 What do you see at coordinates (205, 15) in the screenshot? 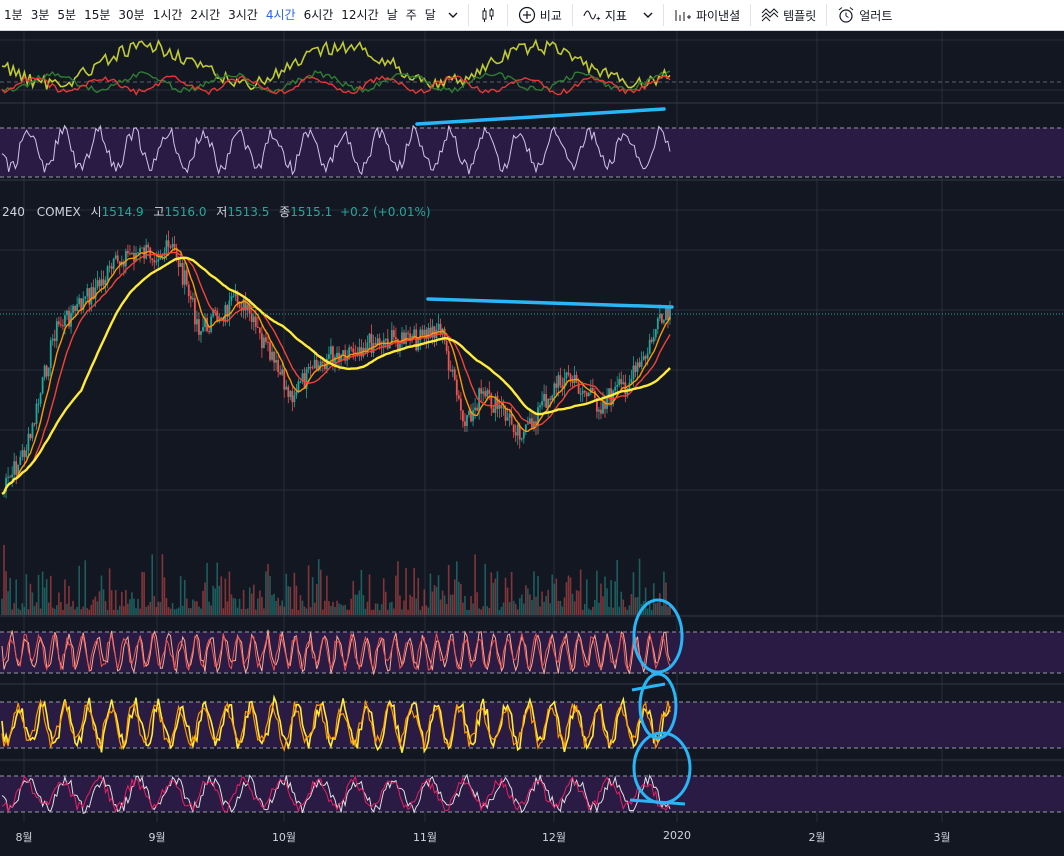
I see `interval-6: 2시간` at bounding box center [205, 15].